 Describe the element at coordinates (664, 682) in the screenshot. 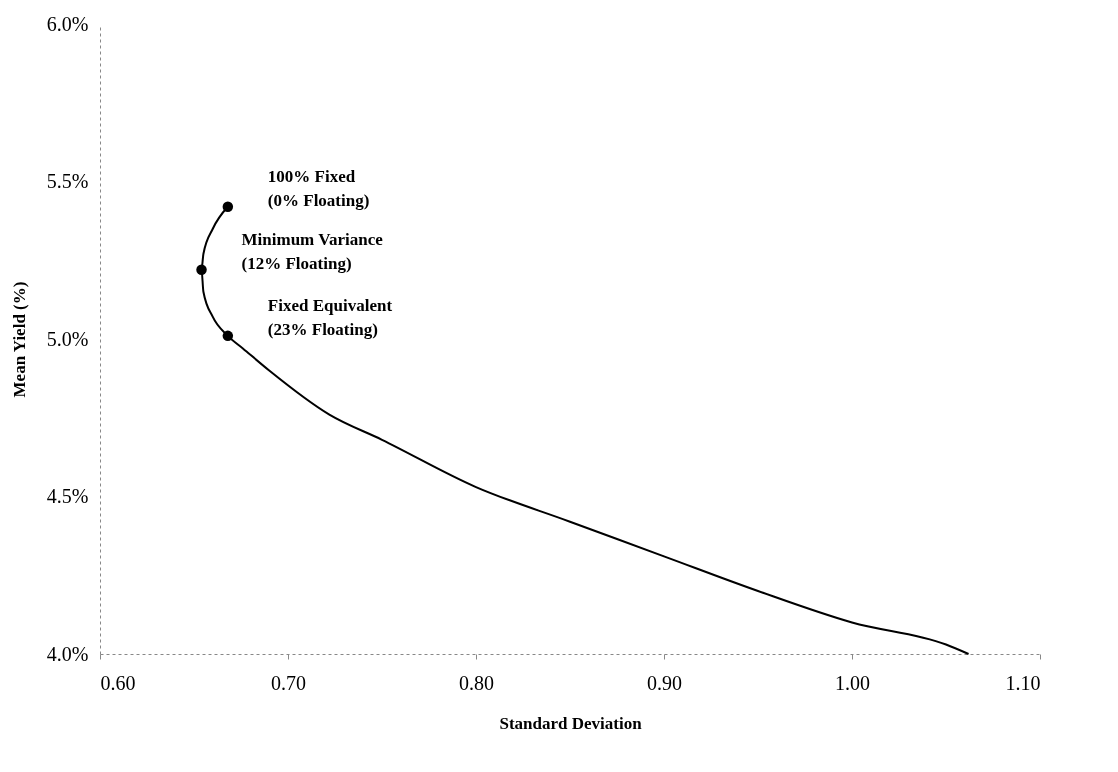

I see `x-tick-label: 0.90` at that location.